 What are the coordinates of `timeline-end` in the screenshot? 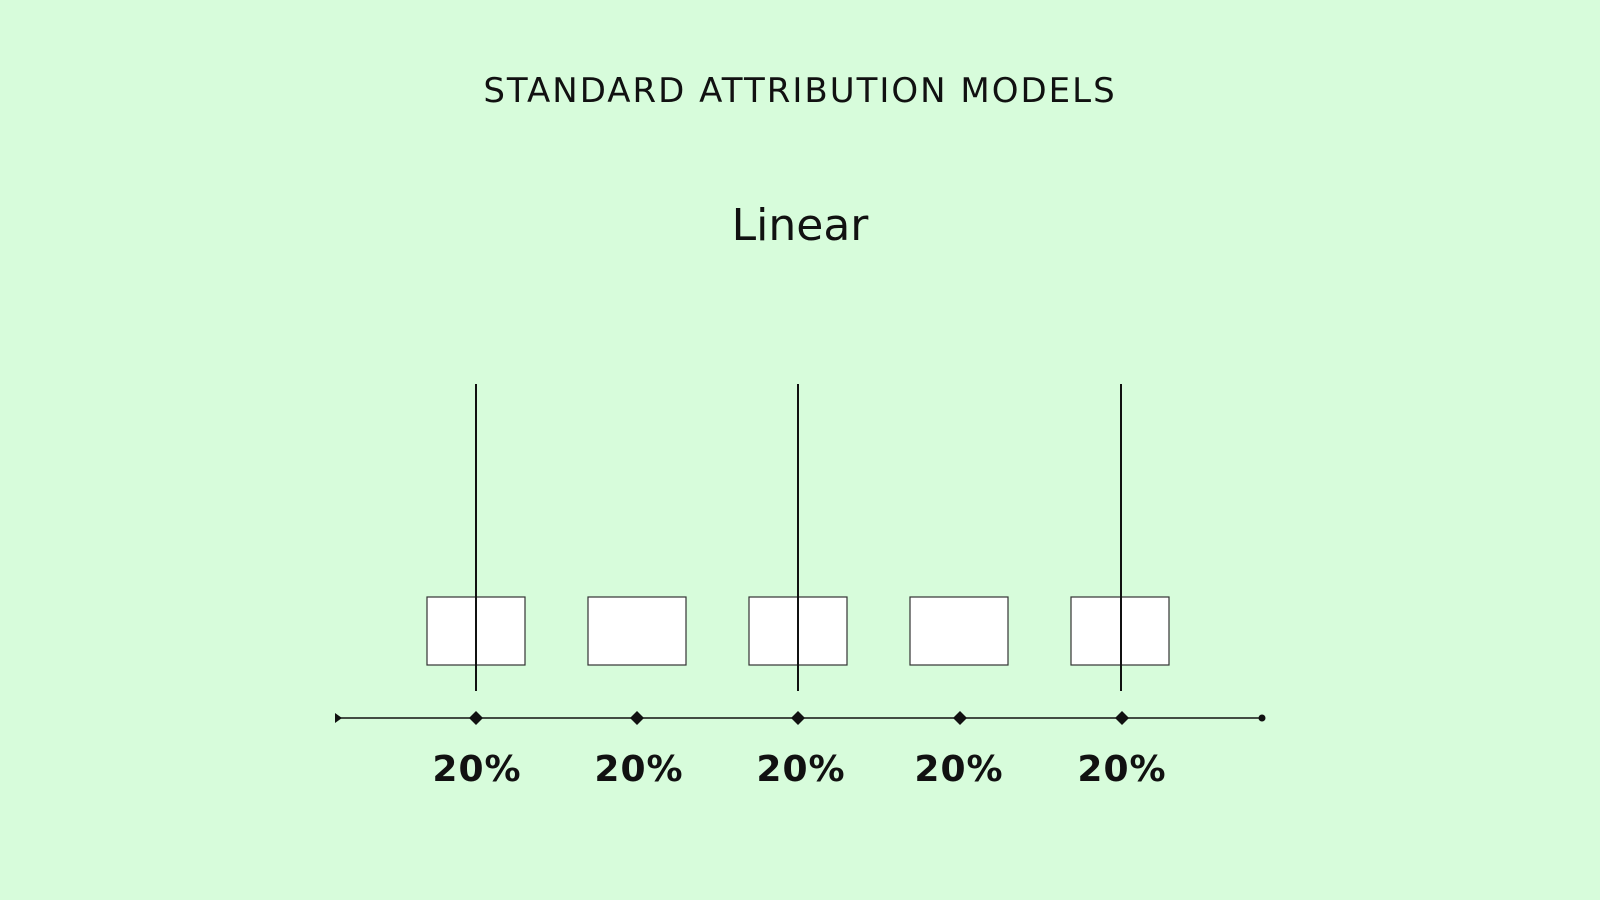 It's located at (1262, 718).